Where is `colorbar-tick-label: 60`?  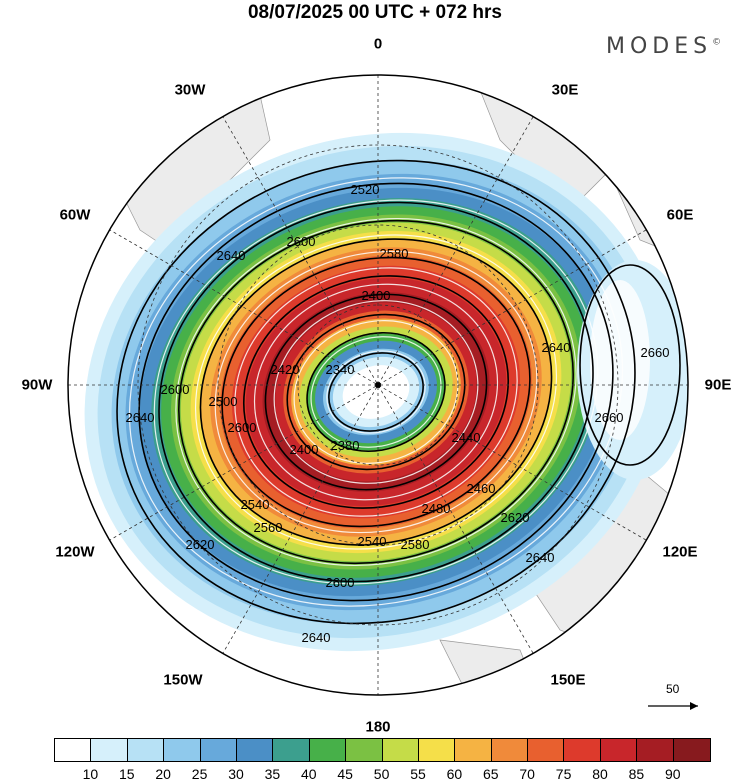
colorbar-tick-label: 60 is located at coordinates (454, 774).